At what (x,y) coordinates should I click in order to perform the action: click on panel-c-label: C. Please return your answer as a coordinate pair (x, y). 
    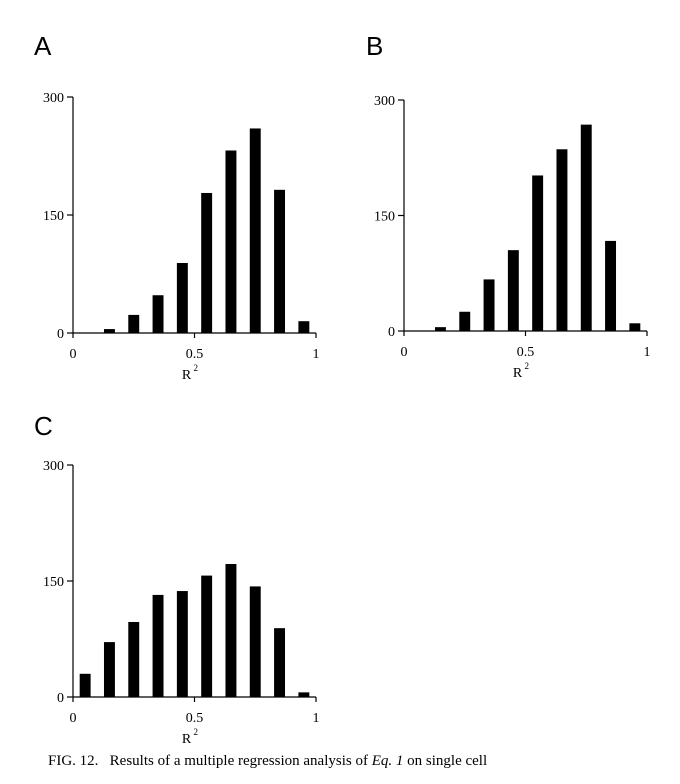
    Looking at the image, I should click on (43, 426).